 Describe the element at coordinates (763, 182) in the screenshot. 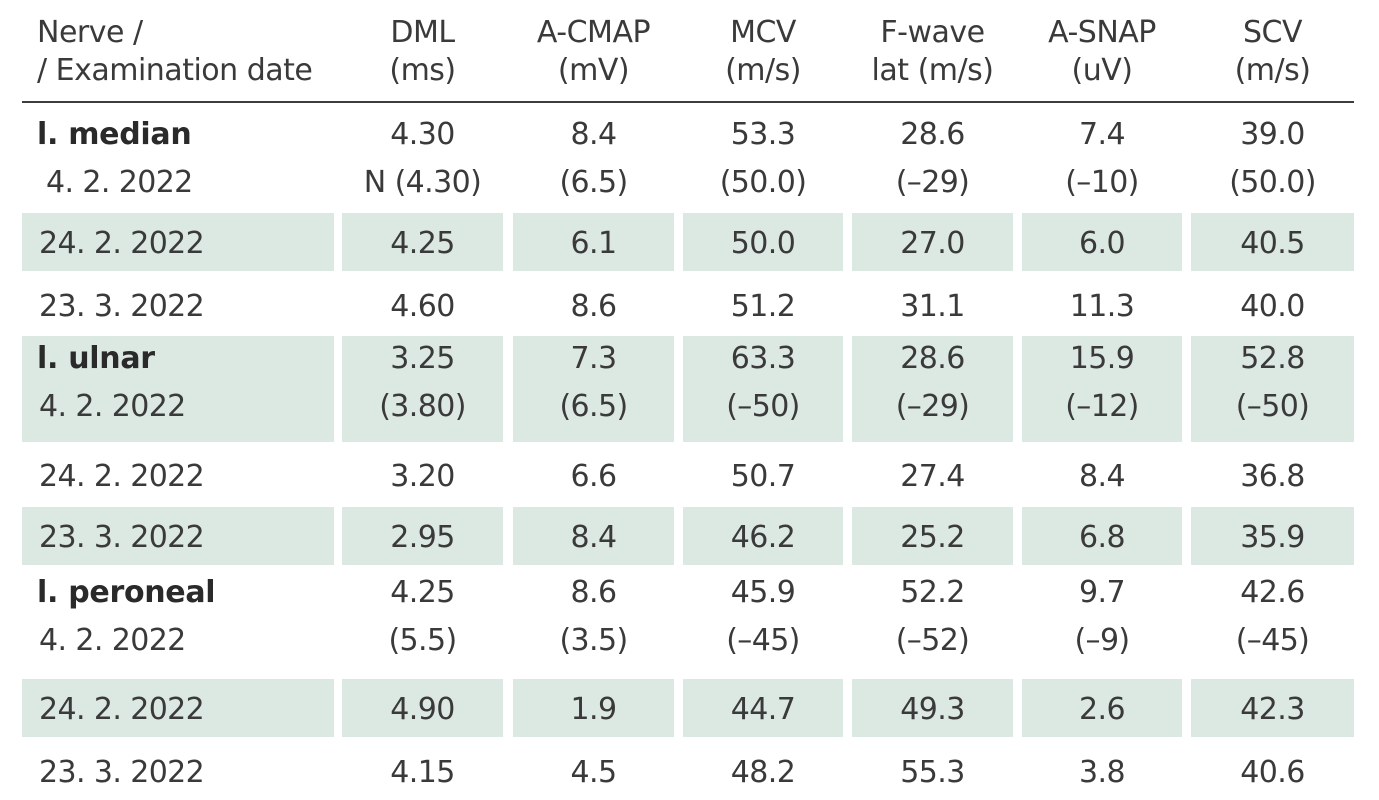

I see `reference-cell: (50.0)` at that location.